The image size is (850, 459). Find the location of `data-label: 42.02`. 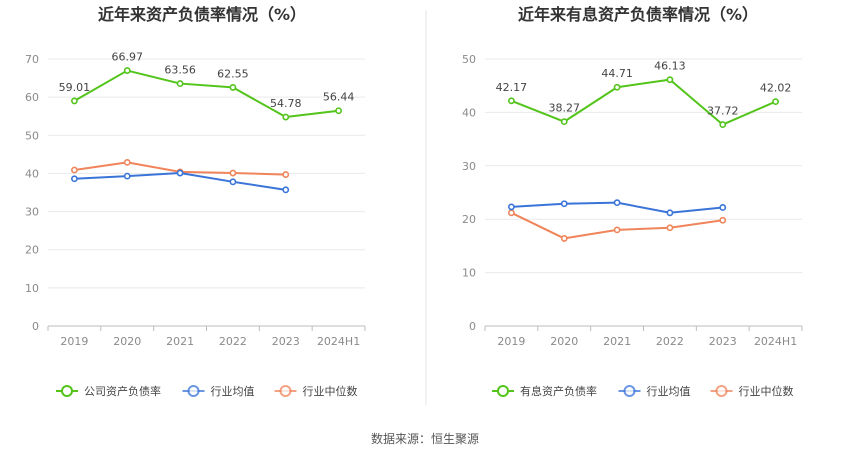

data-label: 42.02 is located at coordinates (776, 88).